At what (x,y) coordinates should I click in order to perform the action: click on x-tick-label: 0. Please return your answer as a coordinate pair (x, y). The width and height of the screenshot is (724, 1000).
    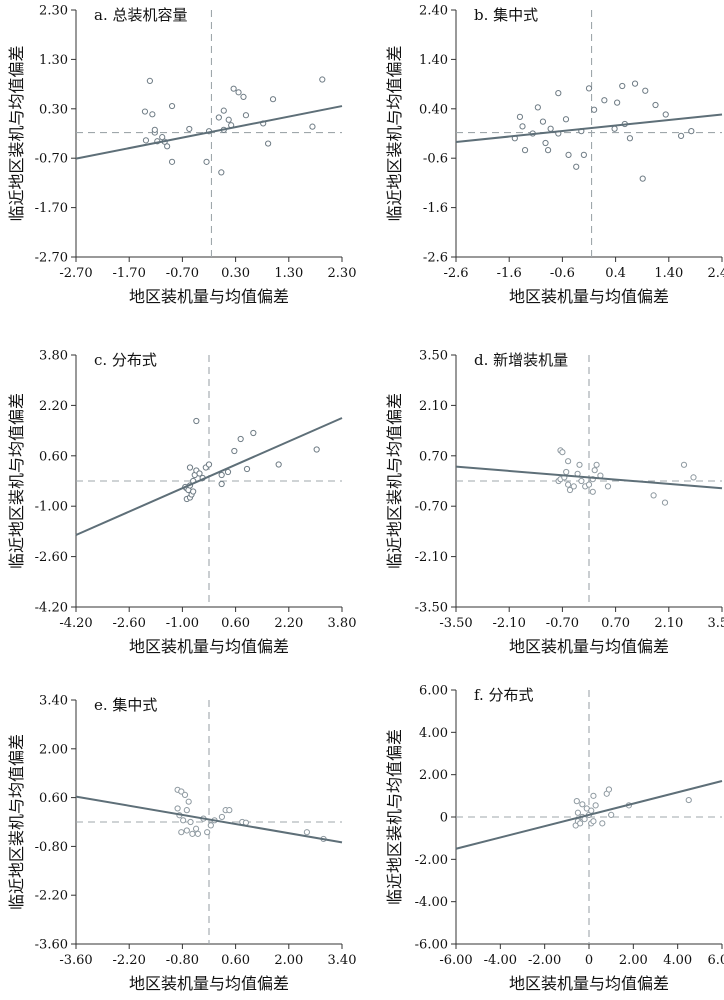
    Looking at the image, I should click on (589, 960).